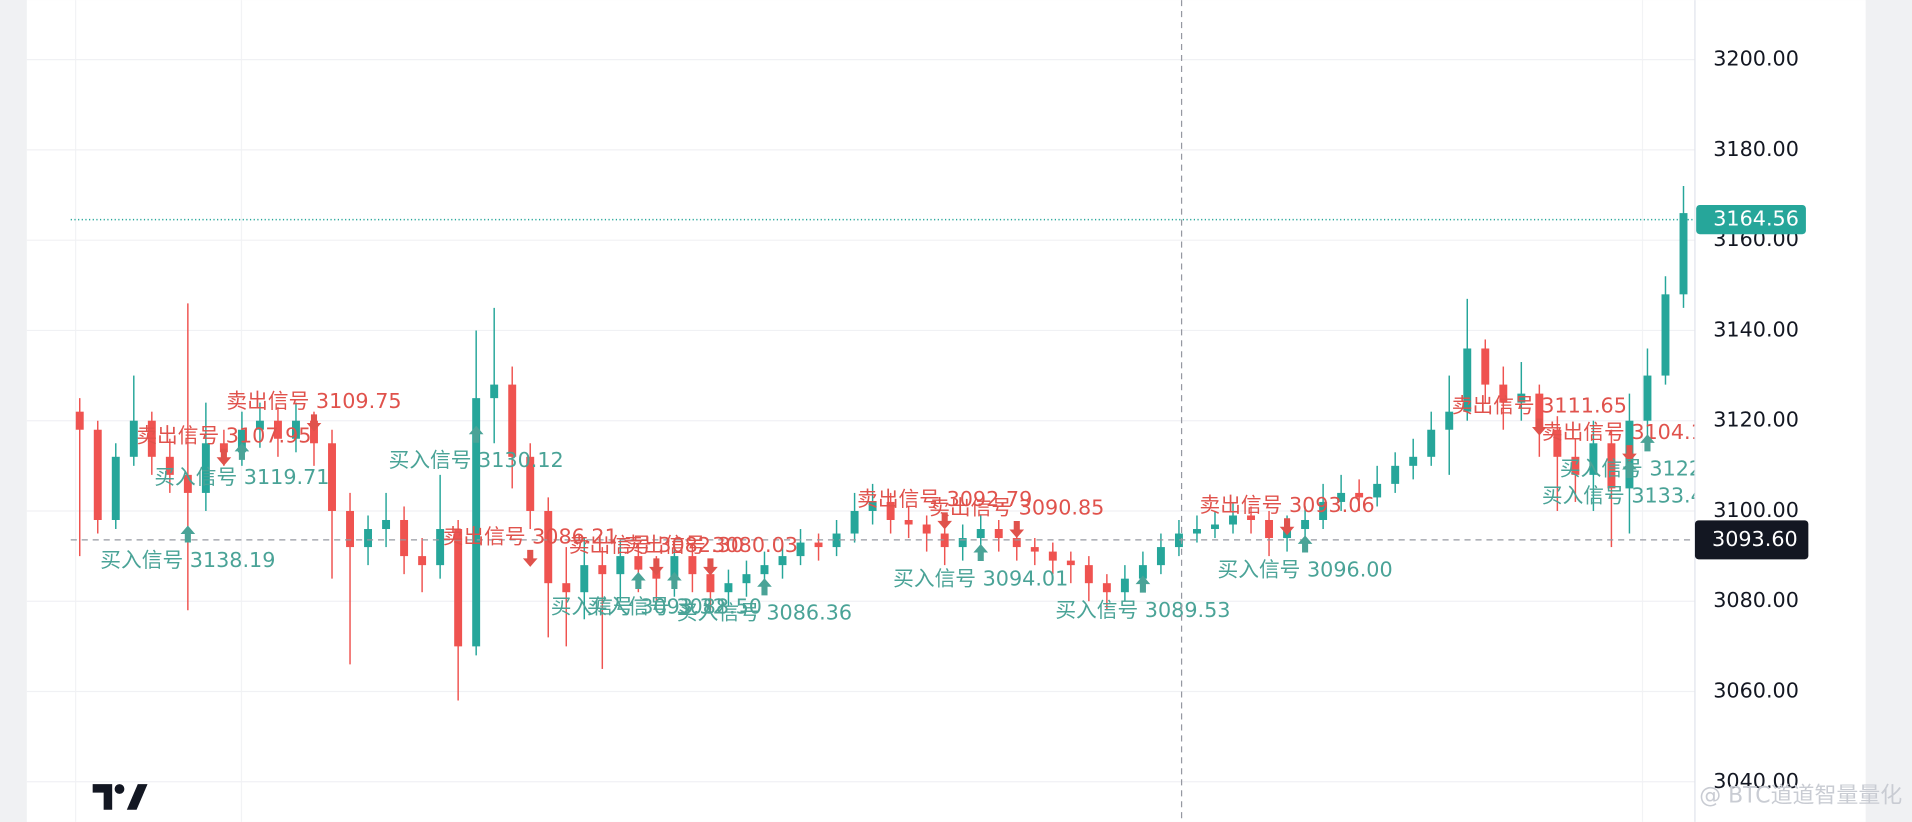 This screenshot has height=822, width=1912. What do you see at coordinates (1305, 570) in the screenshot?
I see `buy-label: 买入信号 3096.00` at bounding box center [1305, 570].